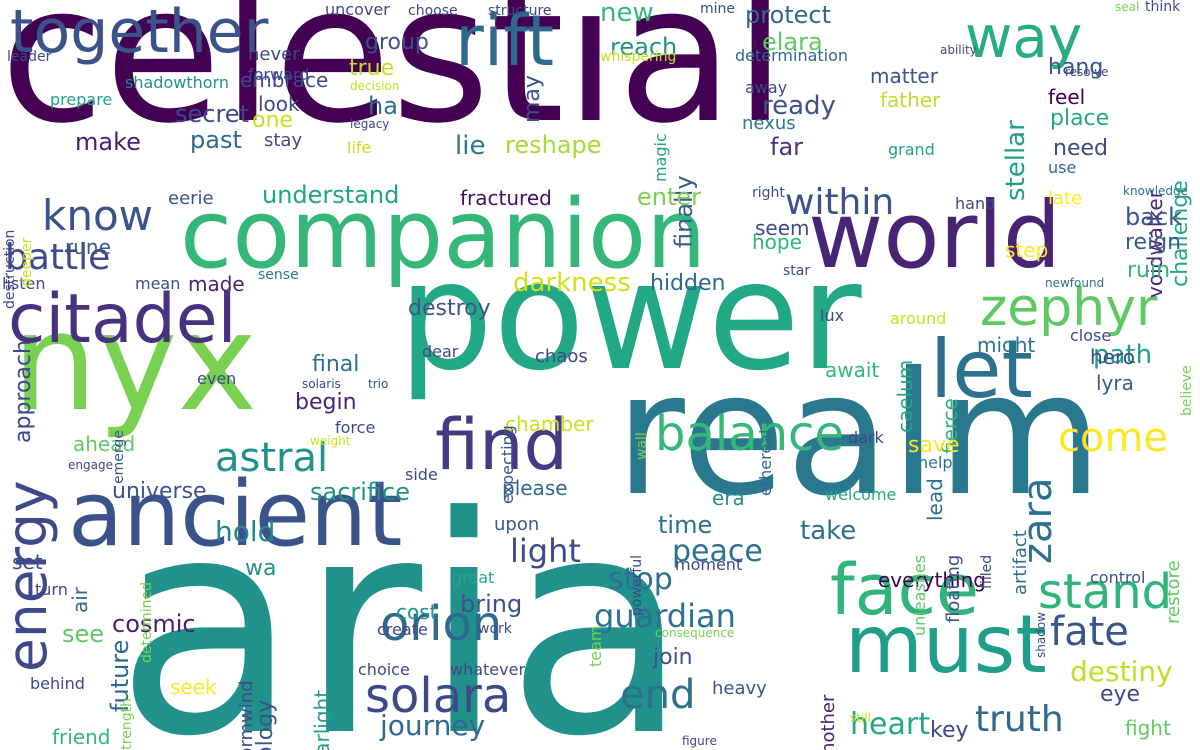  What do you see at coordinates (322, 719) in the screenshot?
I see `word-starlight: starlight` at bounding box center [322, 719].